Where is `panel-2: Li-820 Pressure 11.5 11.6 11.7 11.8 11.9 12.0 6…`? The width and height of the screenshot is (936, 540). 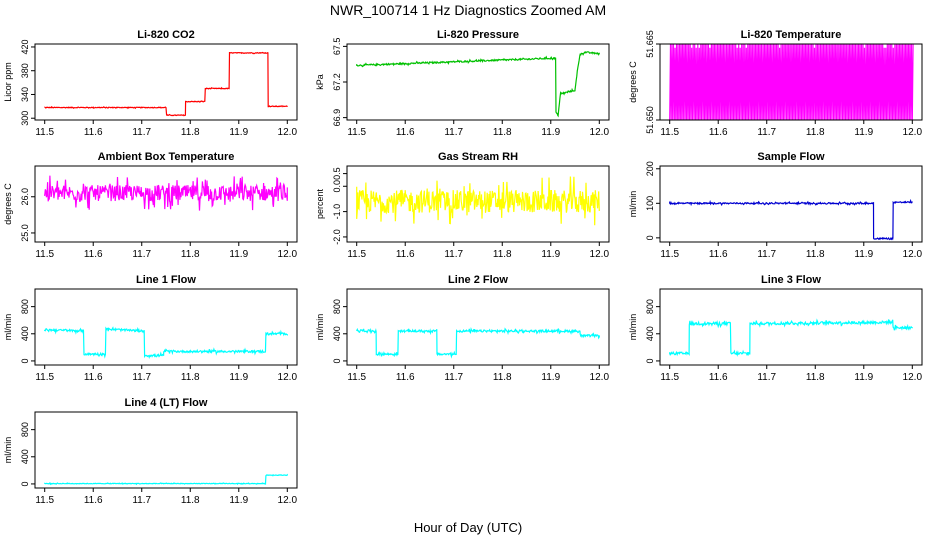 panel-2: Li-820 Pressure 11.5 11.6 11.7 11.8 11.9 12.0 6… is located at coordinates (462, 83).